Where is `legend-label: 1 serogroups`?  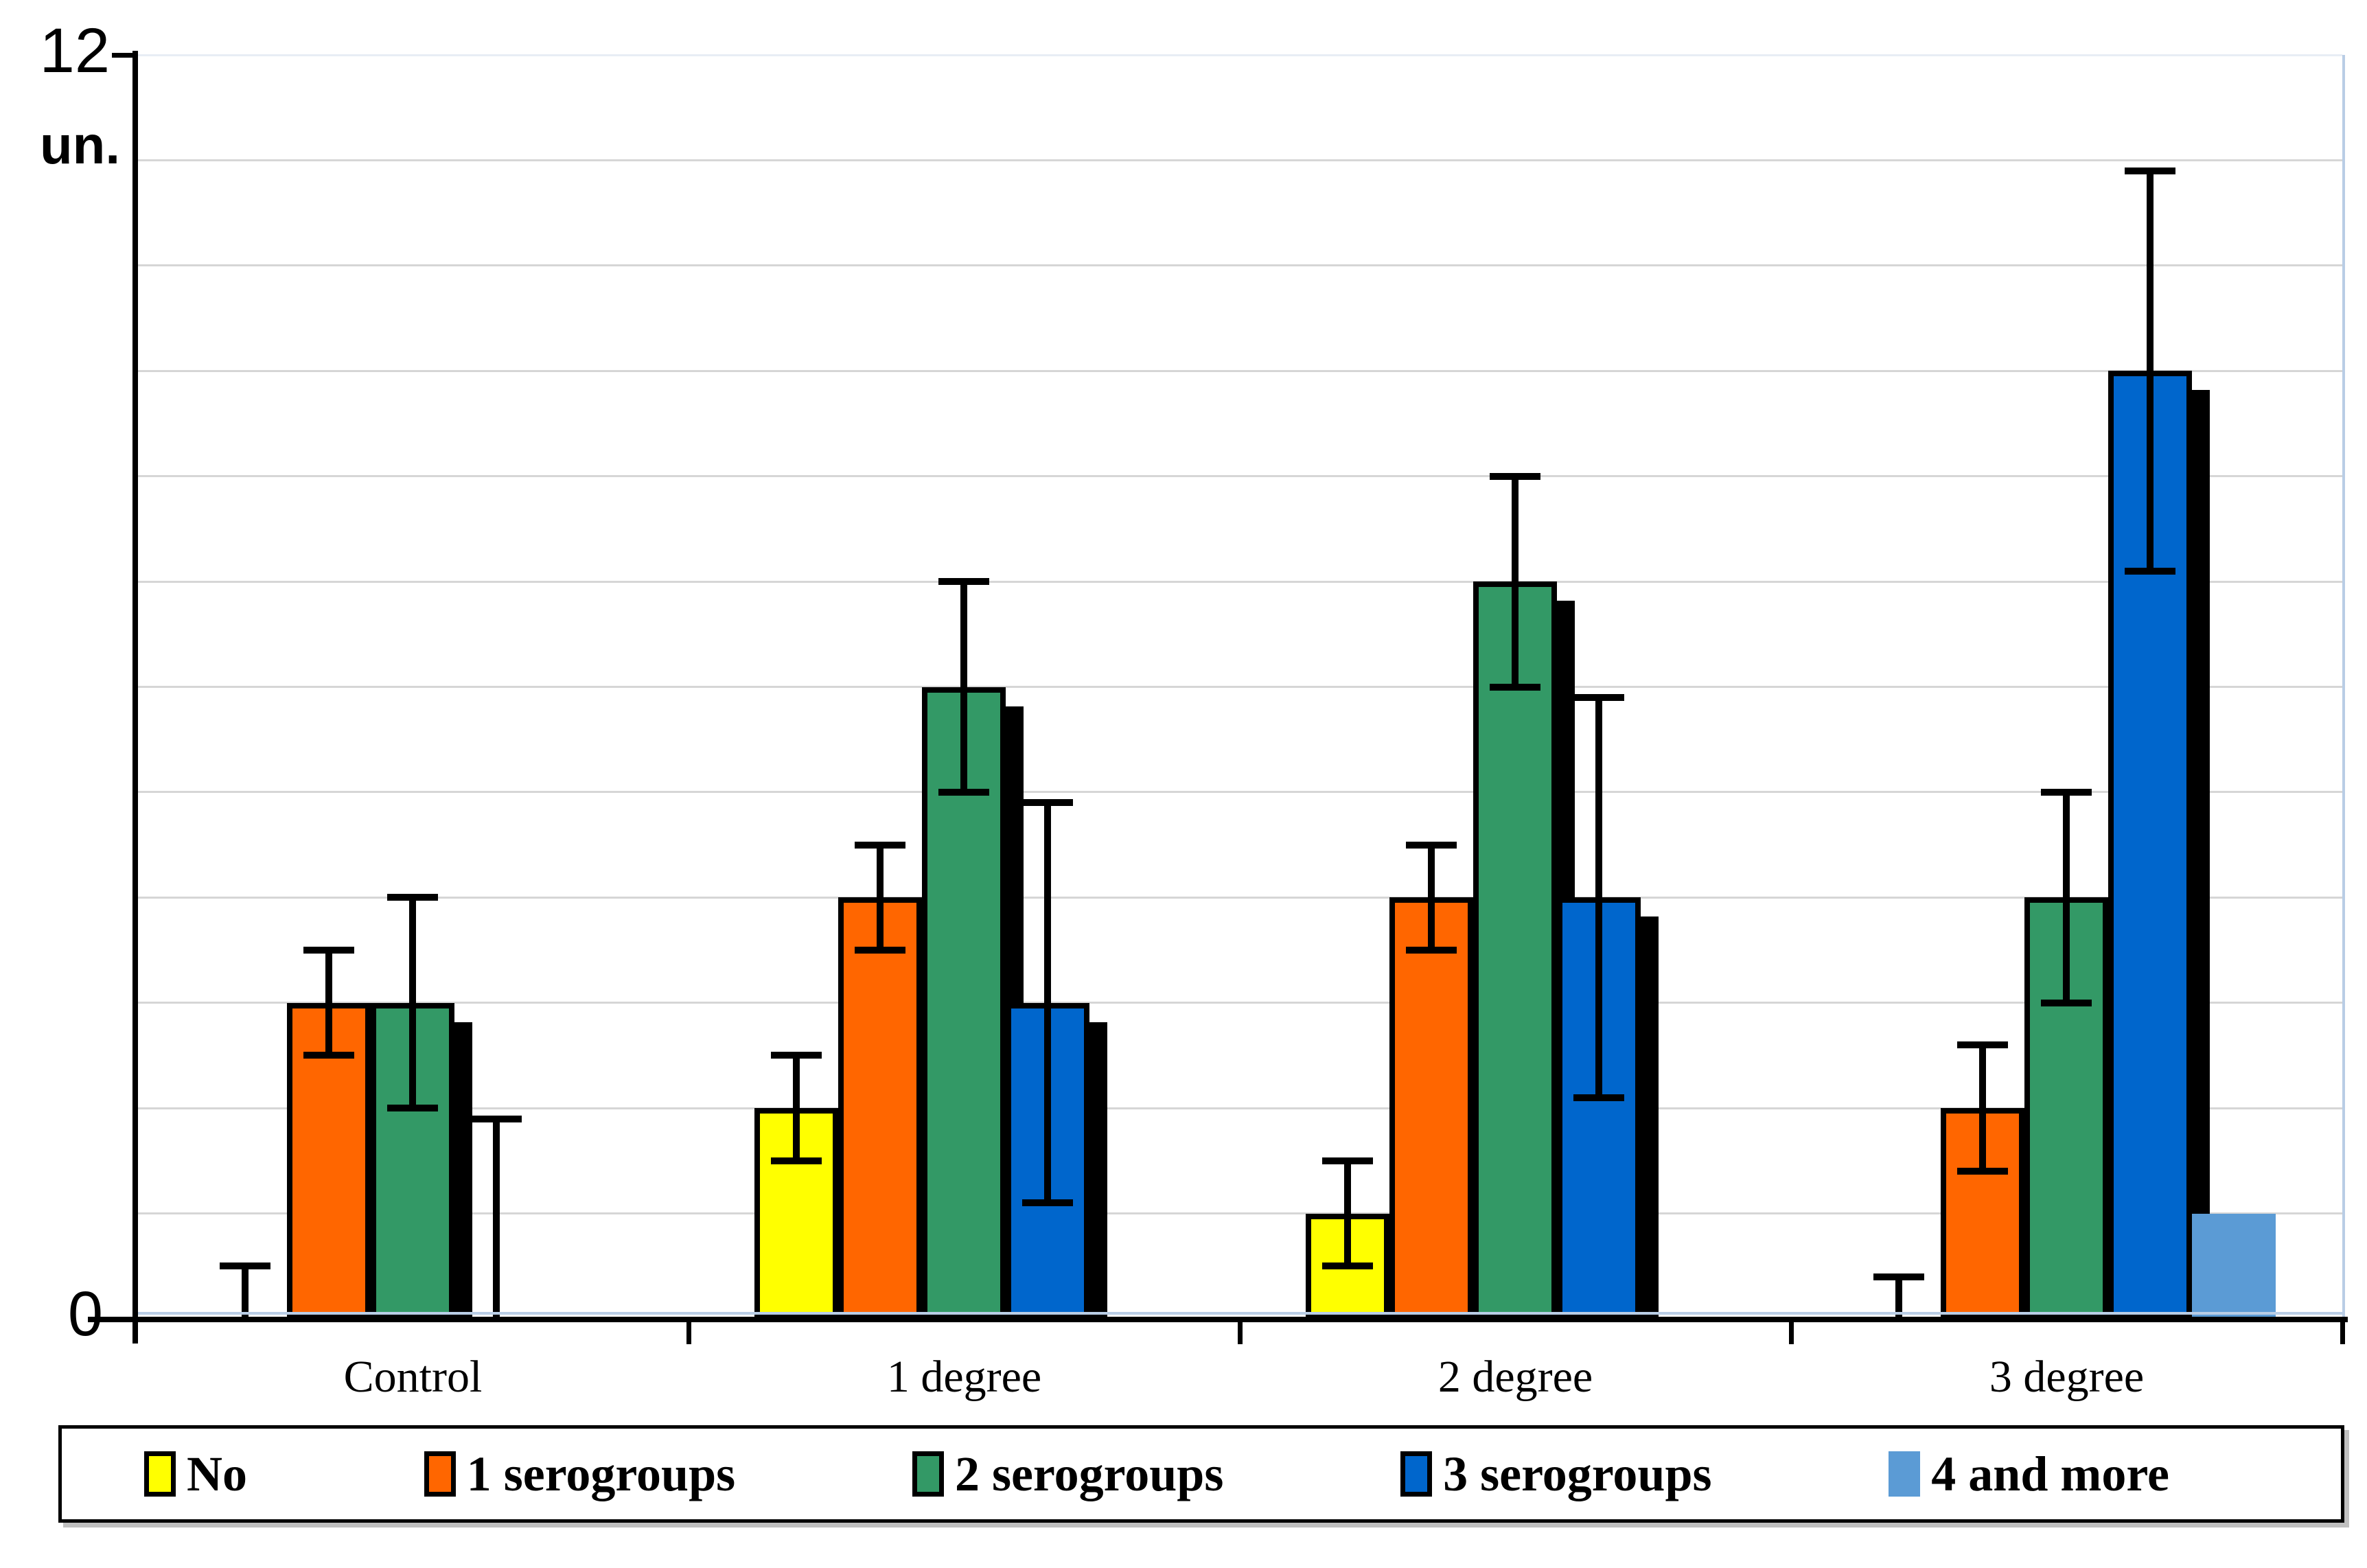
legend-label: 1 serogroups is located at coordinates (601, 1473).